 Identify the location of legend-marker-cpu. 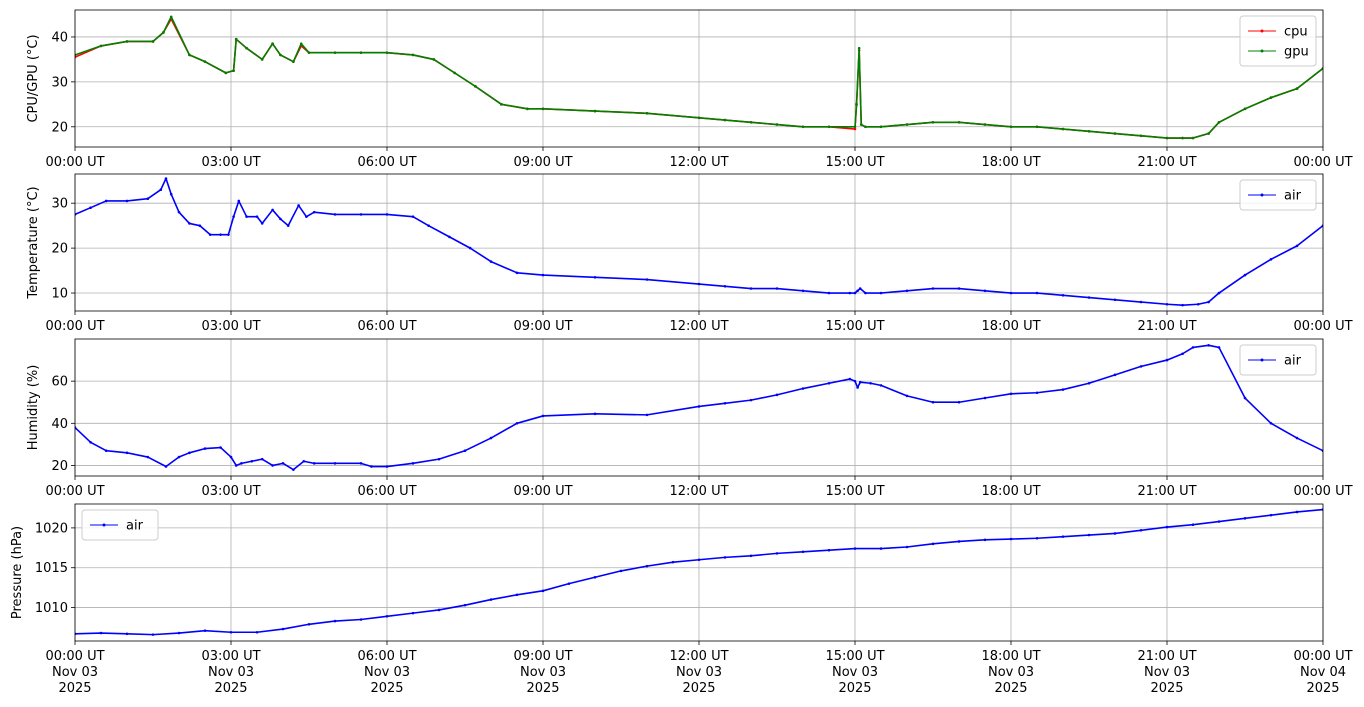
(1262, 31).